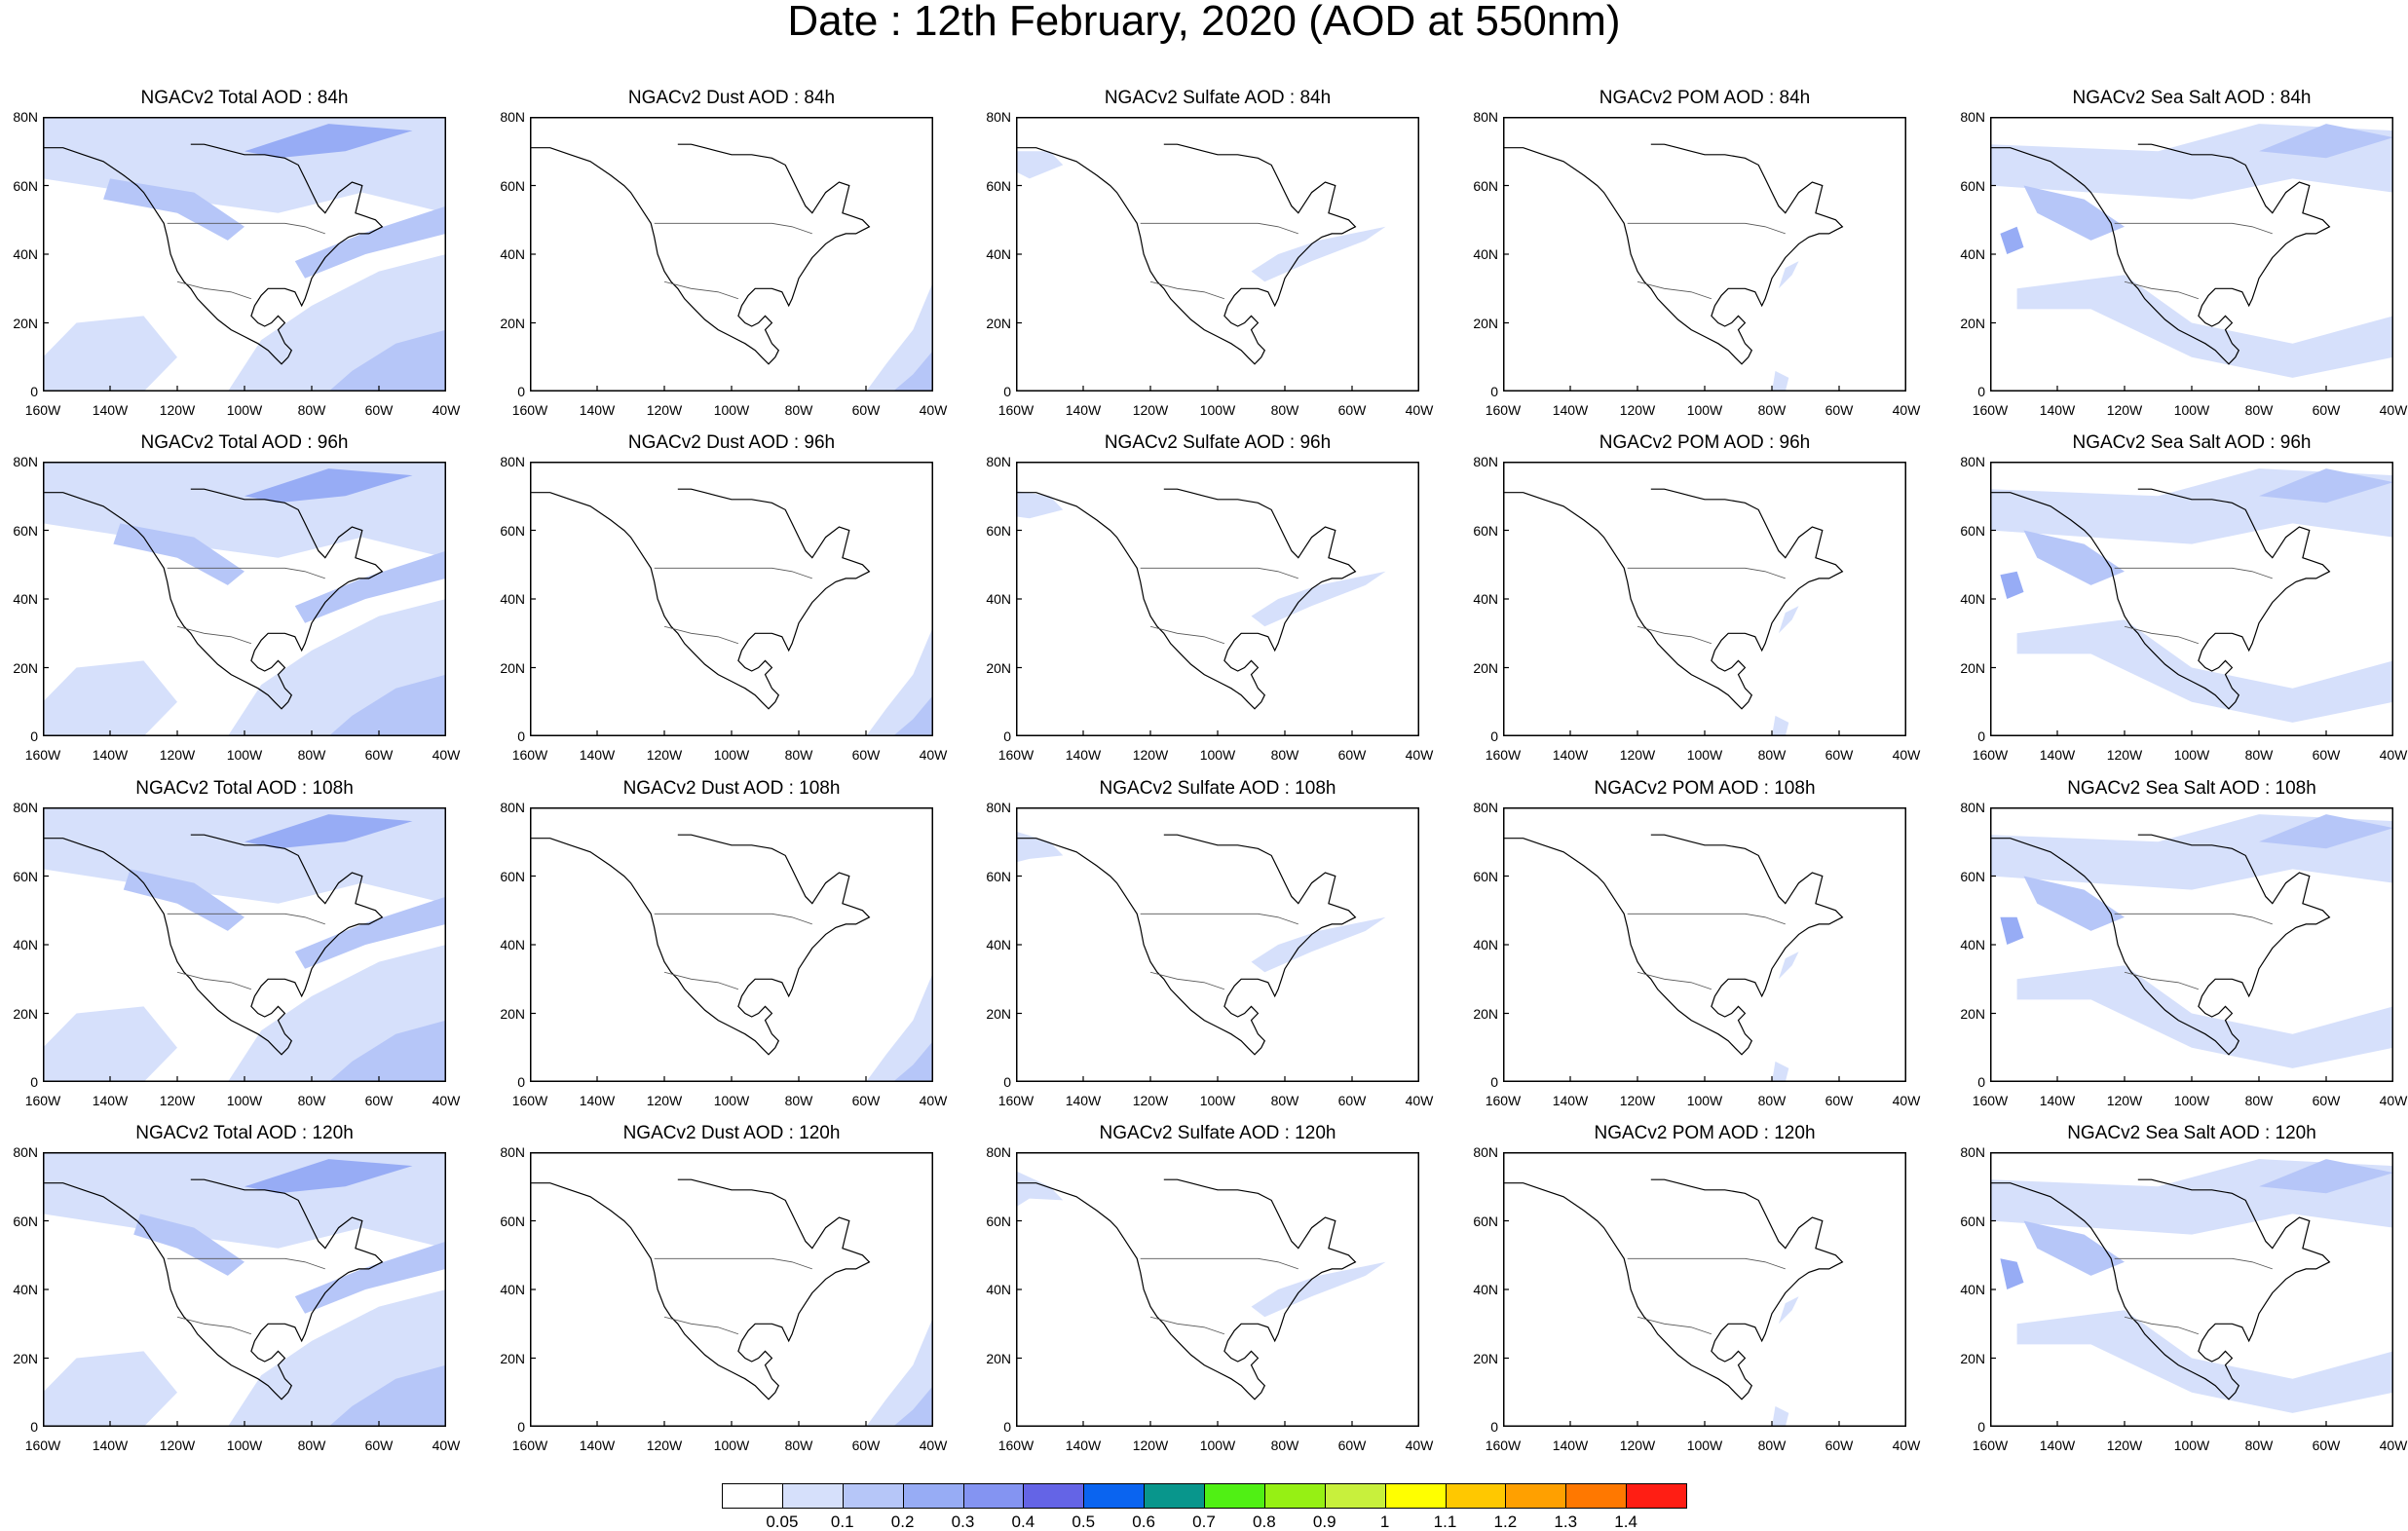  I want to click on colorbar-label: 0.05, so click(782, 1521).